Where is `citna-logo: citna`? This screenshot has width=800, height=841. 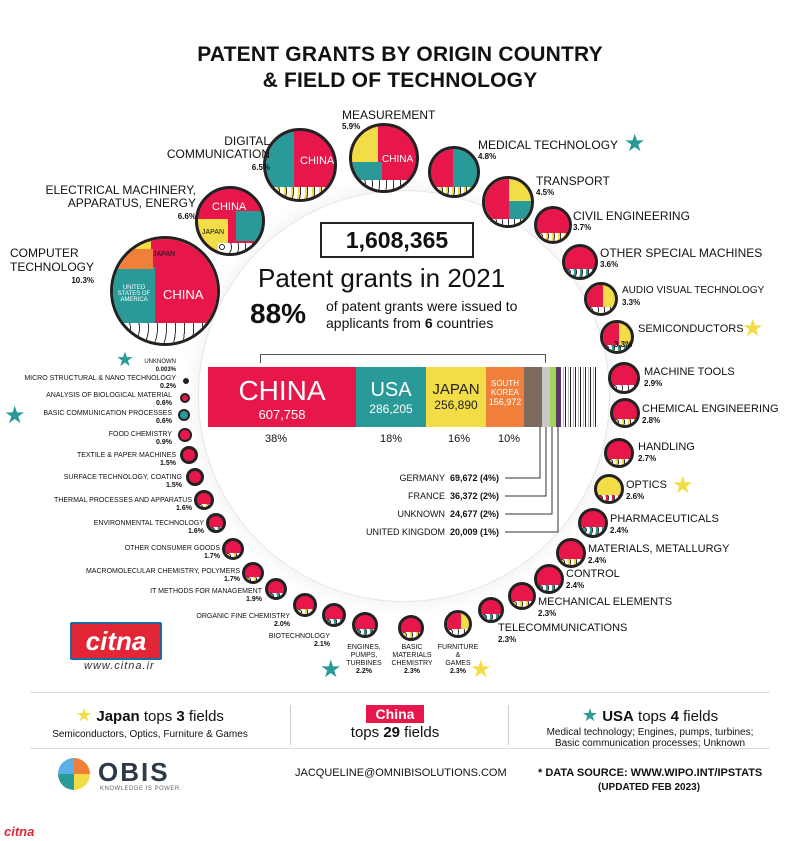
citna-logo: citna is located at coordinates (116, 641).